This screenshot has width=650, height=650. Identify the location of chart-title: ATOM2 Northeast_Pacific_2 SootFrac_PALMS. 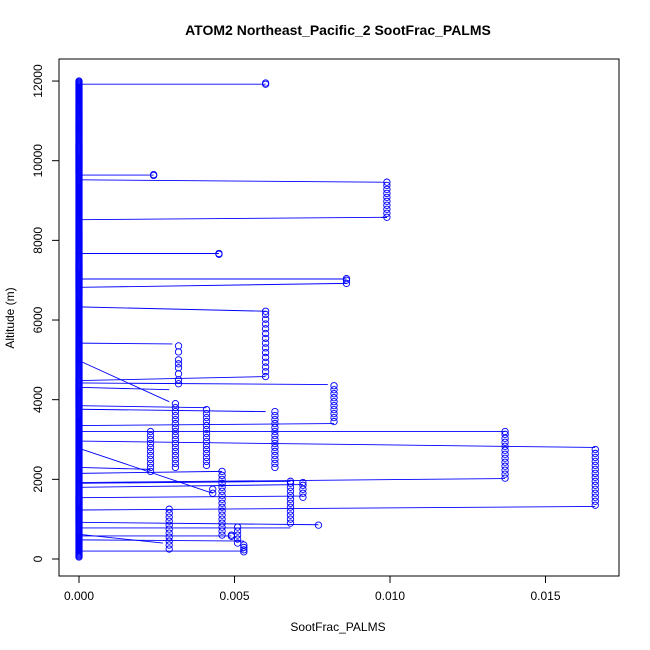
(338, 30).